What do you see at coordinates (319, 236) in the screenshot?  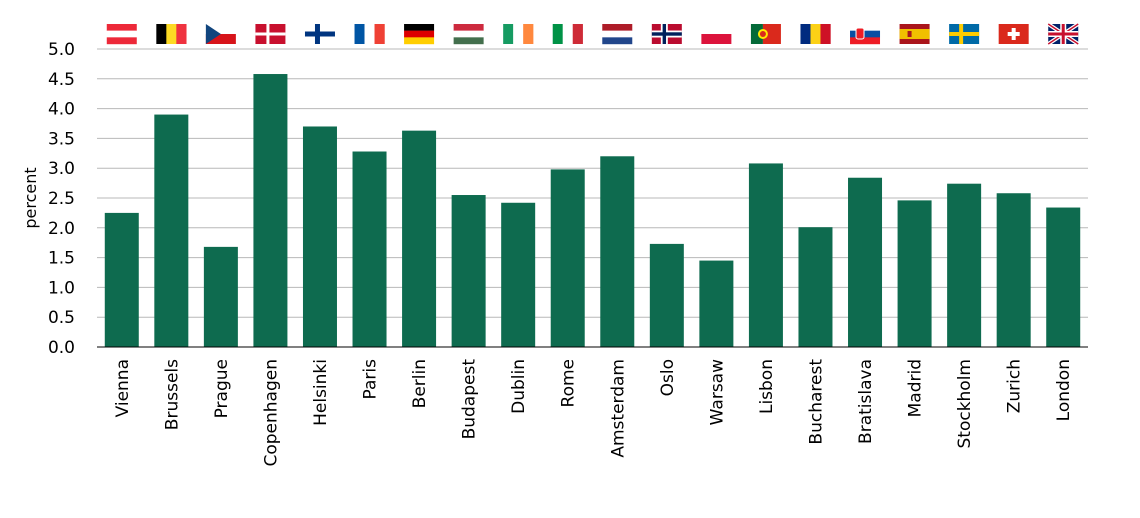 I see `bar-helsinki` at bounding box center [319, 236].